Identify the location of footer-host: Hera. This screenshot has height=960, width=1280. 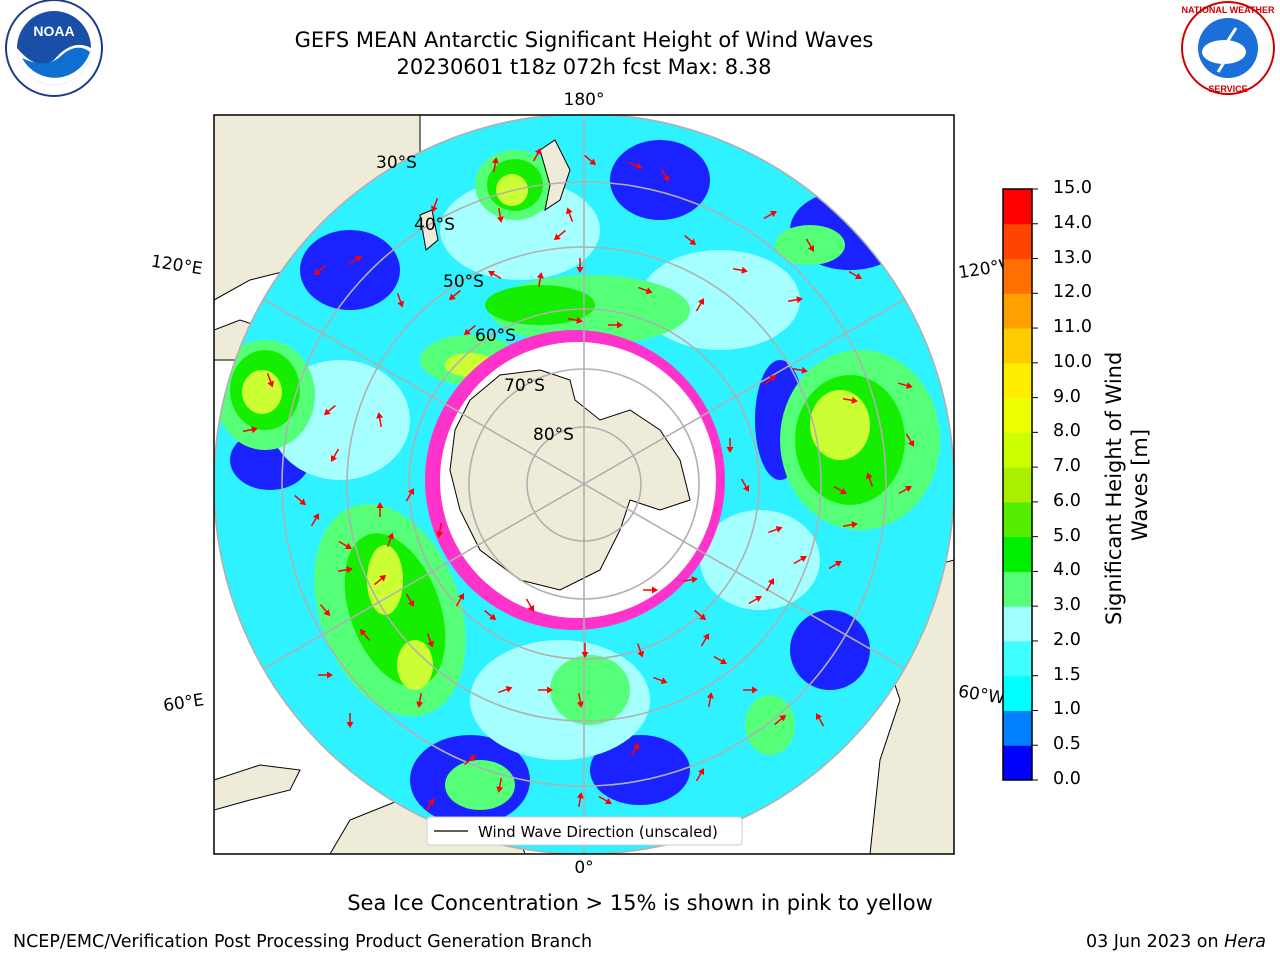
(1245, 942).